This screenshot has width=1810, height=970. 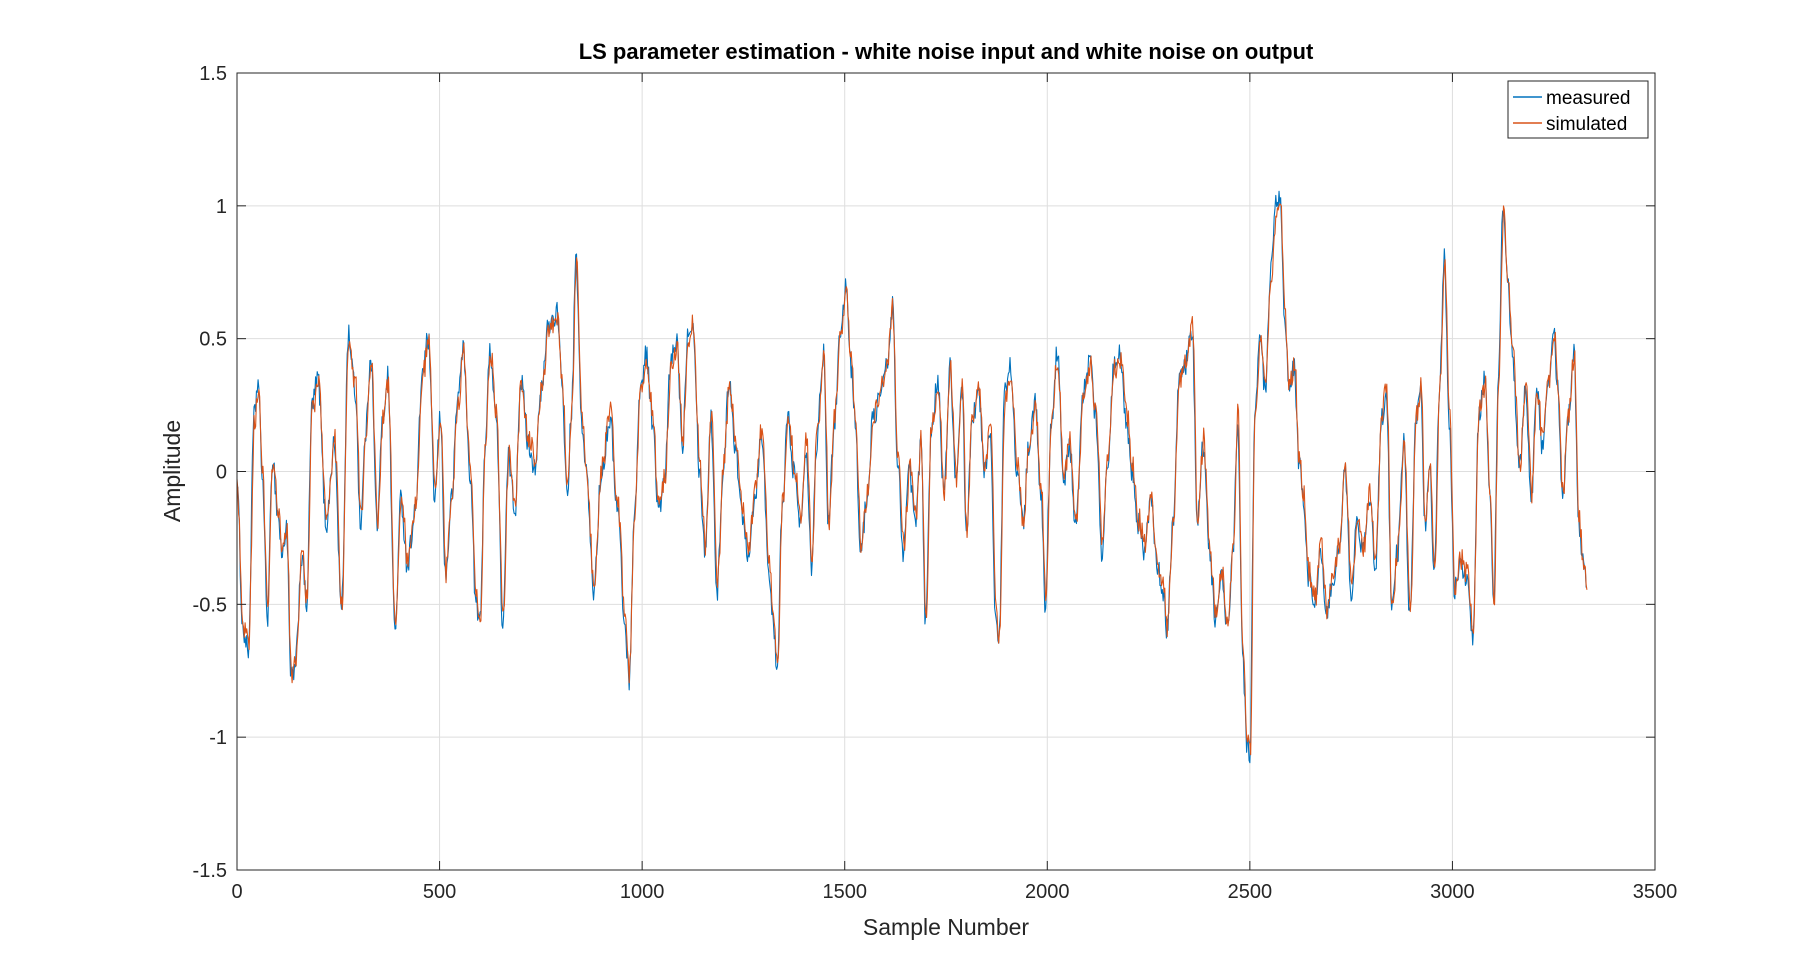 What do you see at coordinates (642, 892) in the screenshot?
I see `x-tick-label: 1000` at bounding box center [642, 892].